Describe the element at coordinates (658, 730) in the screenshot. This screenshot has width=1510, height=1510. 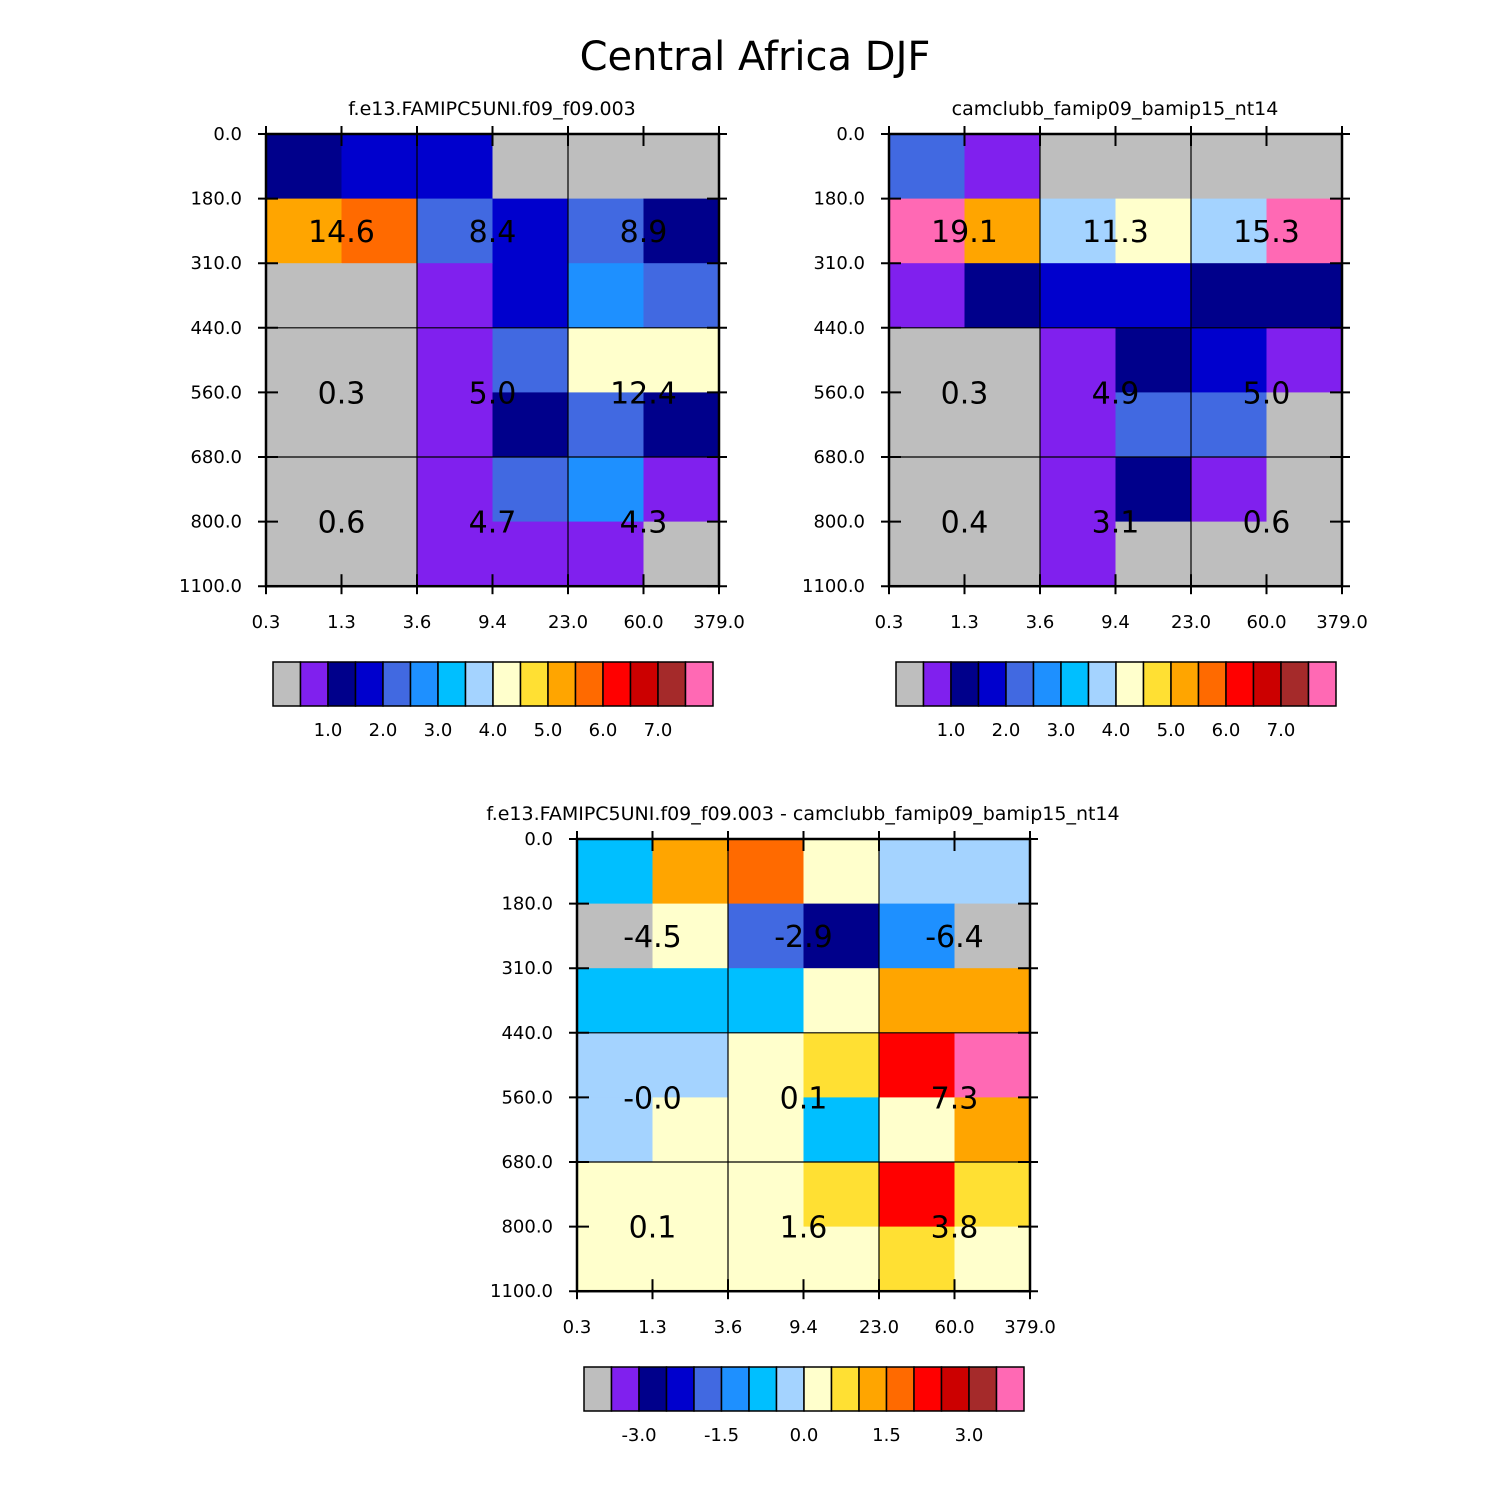
I see `colorbar-label: 7.0` at that location.